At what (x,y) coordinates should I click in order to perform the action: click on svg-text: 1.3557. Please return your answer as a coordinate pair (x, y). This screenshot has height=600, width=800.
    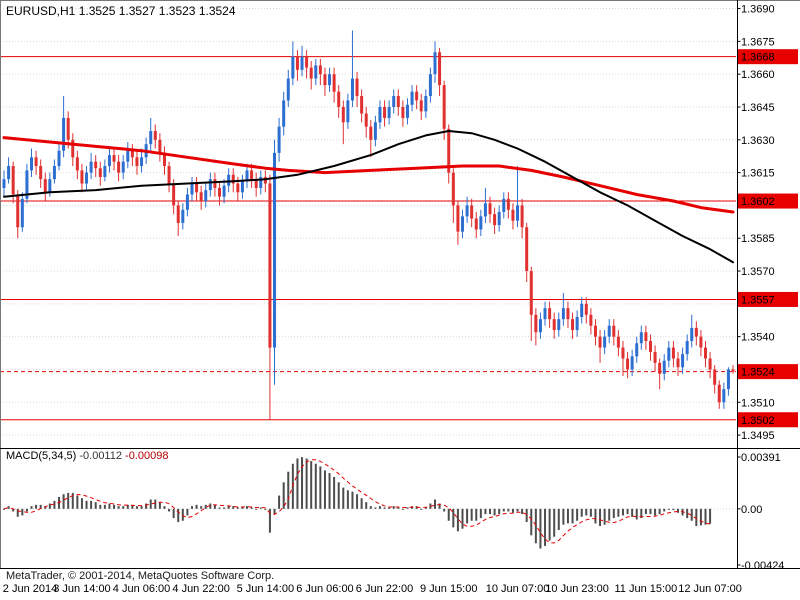
    Looking at the image, I should click on (758, 300).